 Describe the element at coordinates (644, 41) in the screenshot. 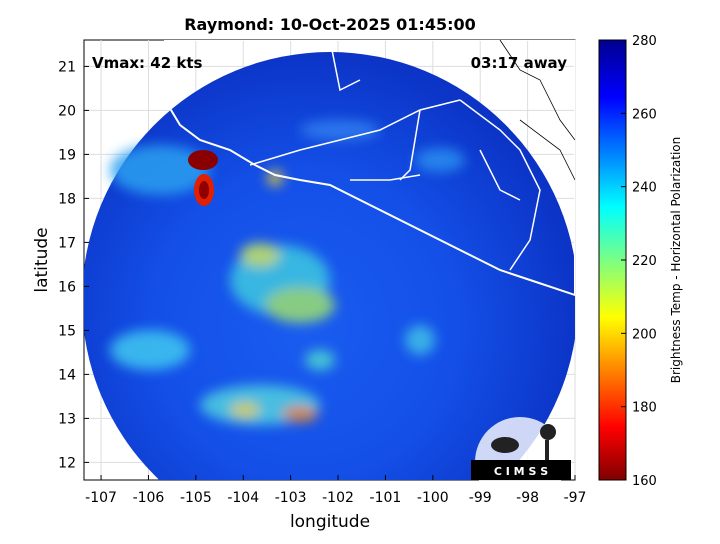

I see `colorbar-tick-label: 280` at that location.